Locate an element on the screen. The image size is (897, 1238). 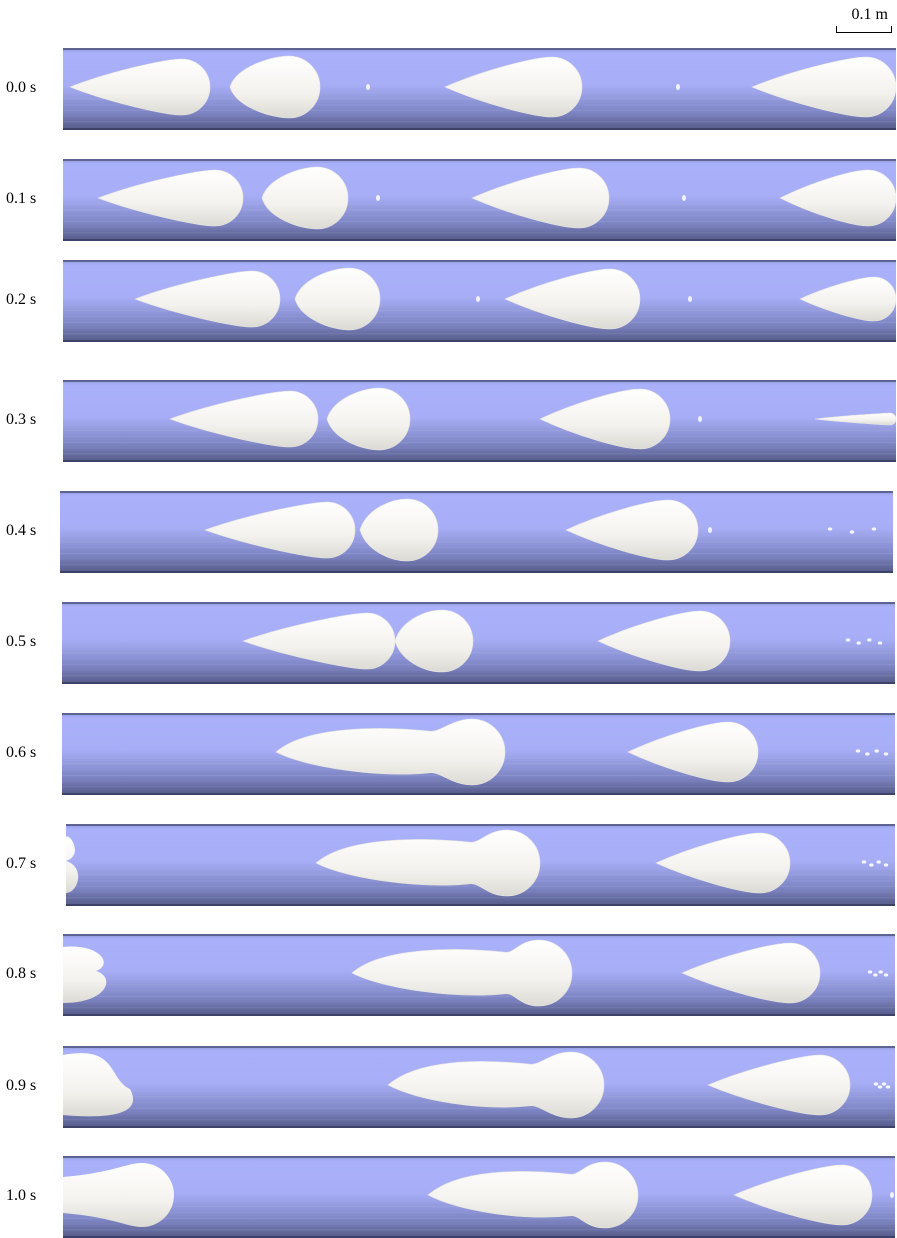
frame-row: 0.3 s is located at coordinates (448, 421).